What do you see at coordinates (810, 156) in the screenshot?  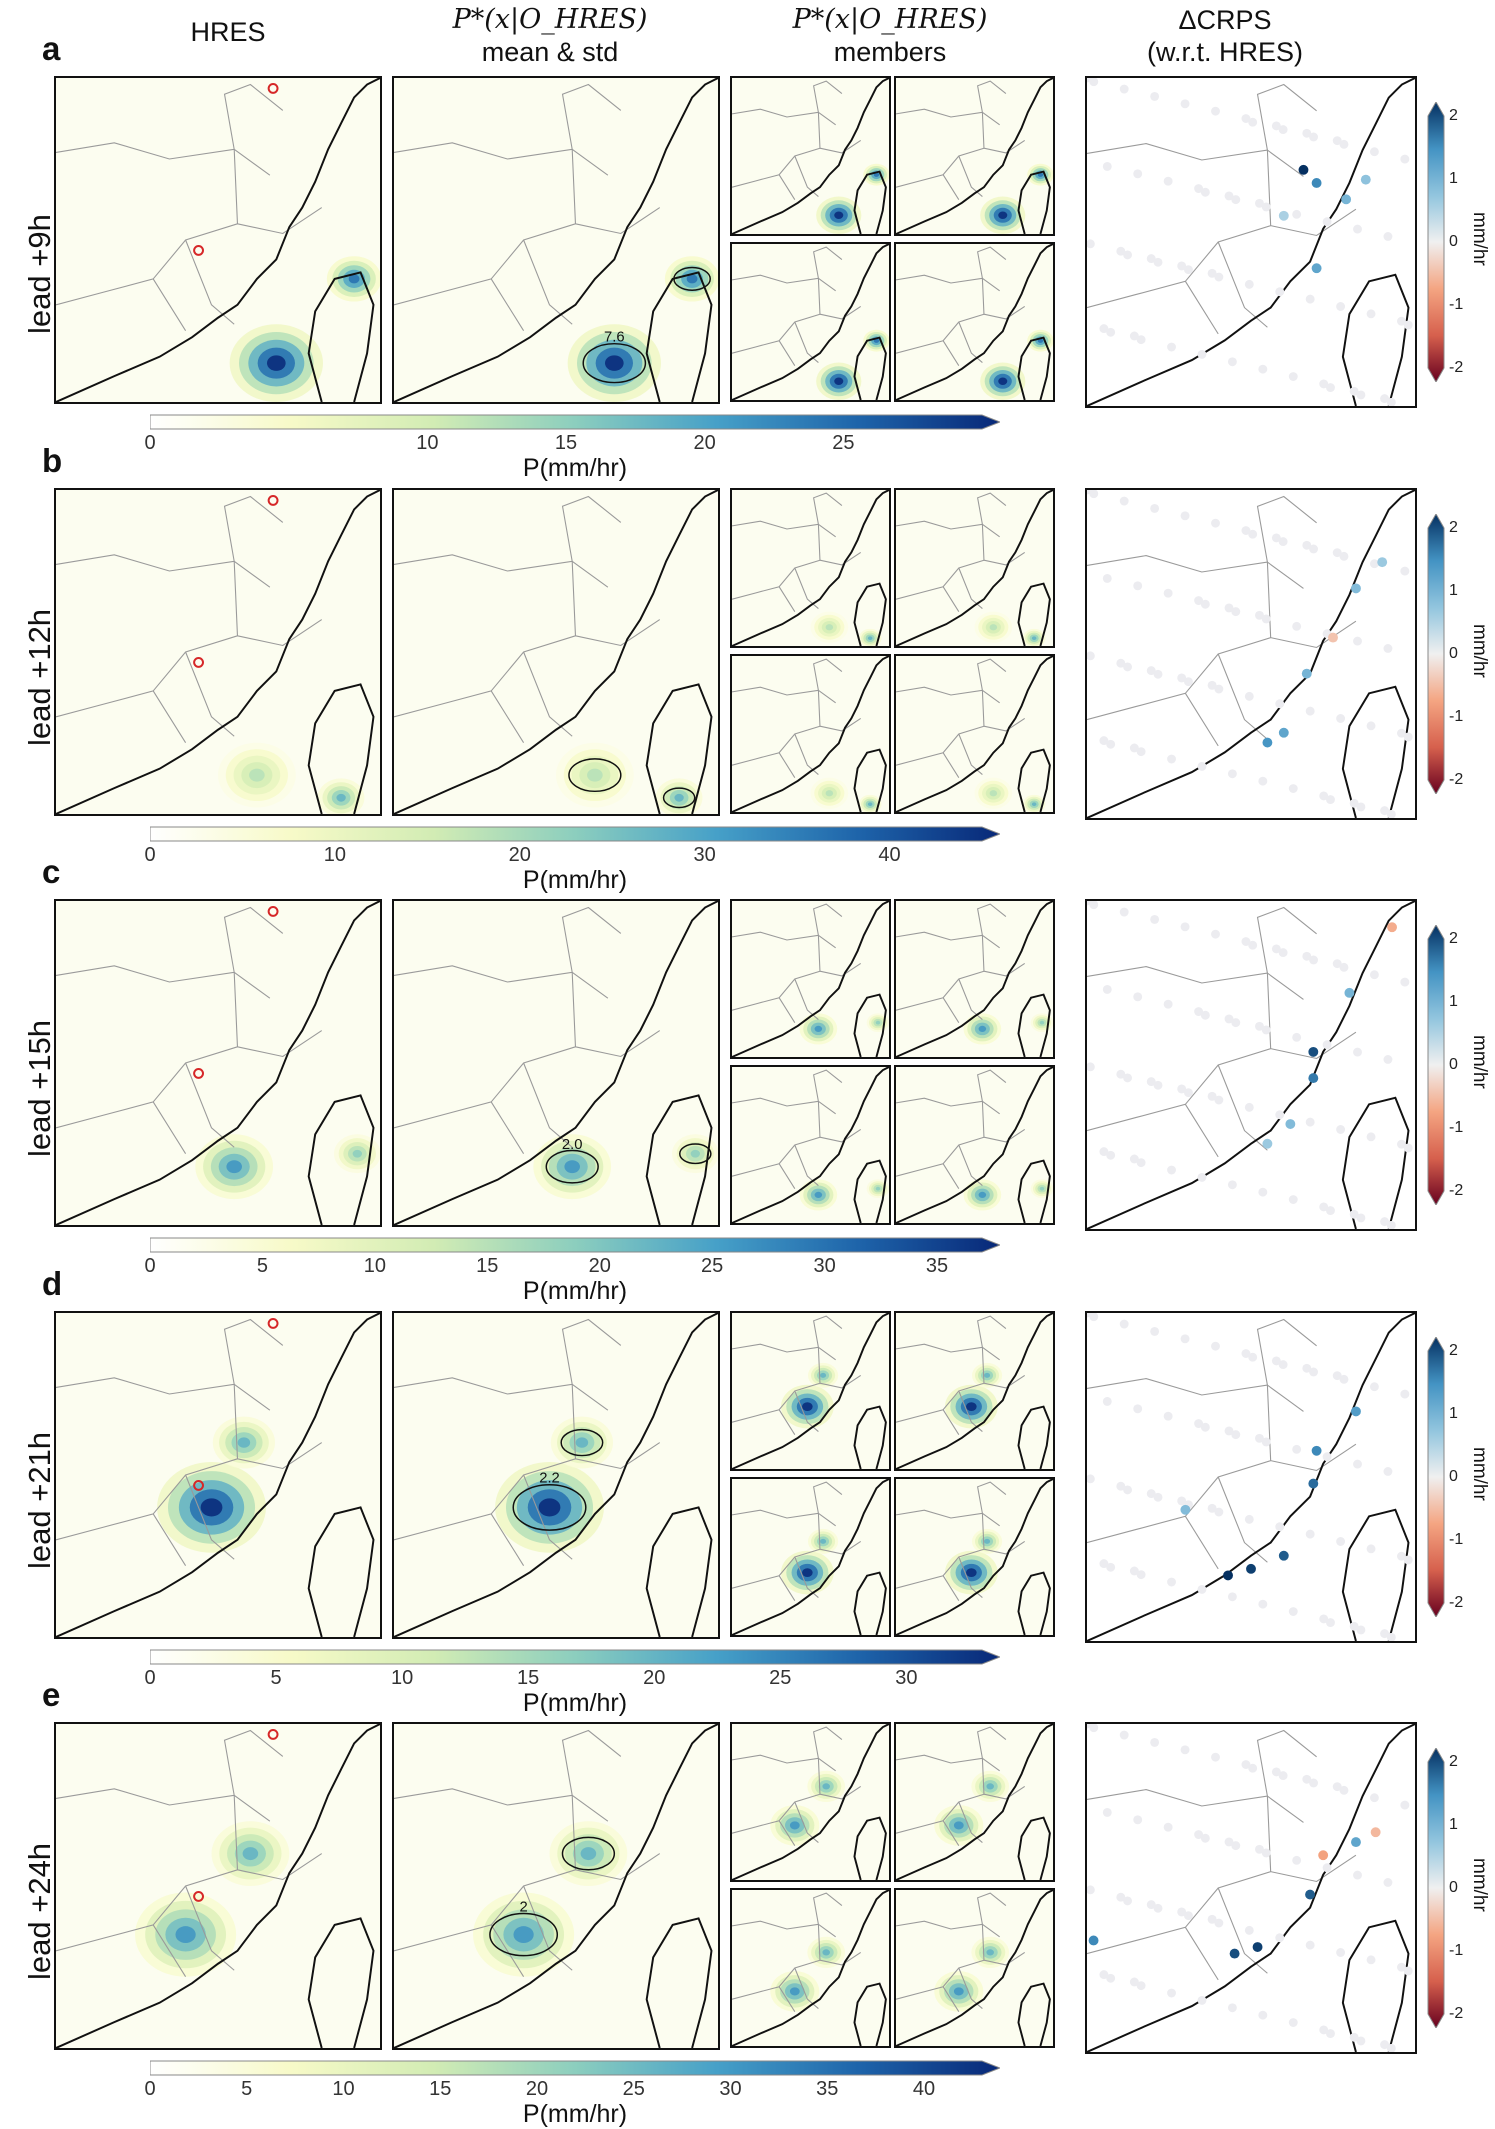 I see `row-a-member-panel-1-map` at bounding box center [810, 156].